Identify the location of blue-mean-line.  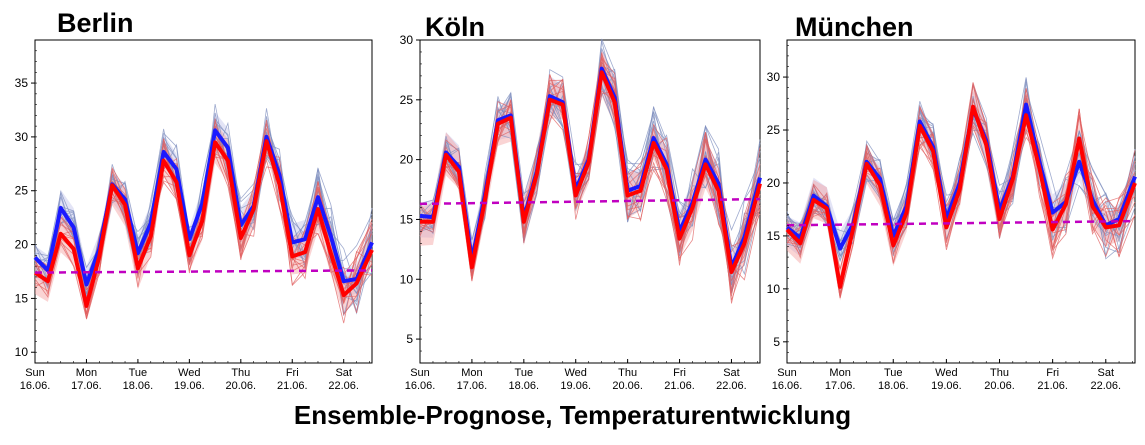
(203, 207).